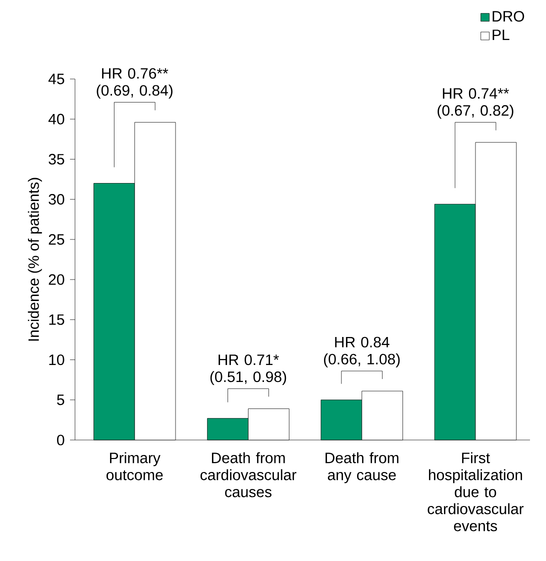 This screenshot has width=546, height=561. Describe the element at coordinates (134, 466) in the screenshot. I see `x-tick-label: Primary outcome` at that location.